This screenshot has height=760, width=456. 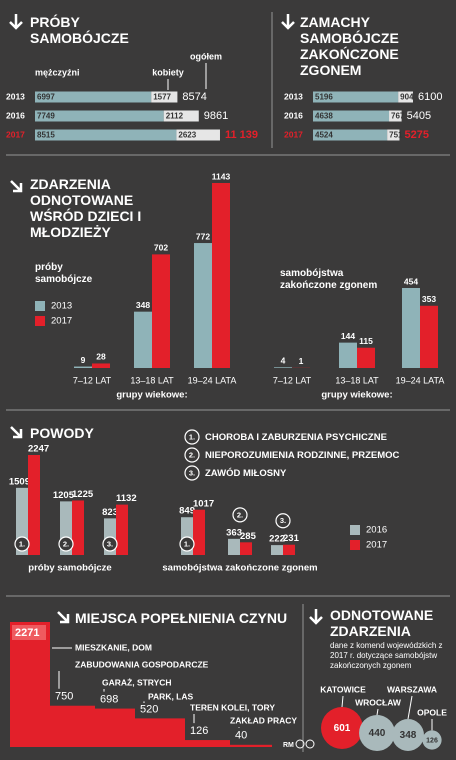 What do you see at coordinates (15, 96) in the screenshot?
I see `year-label: 2013` at bounding box center [15, 96].